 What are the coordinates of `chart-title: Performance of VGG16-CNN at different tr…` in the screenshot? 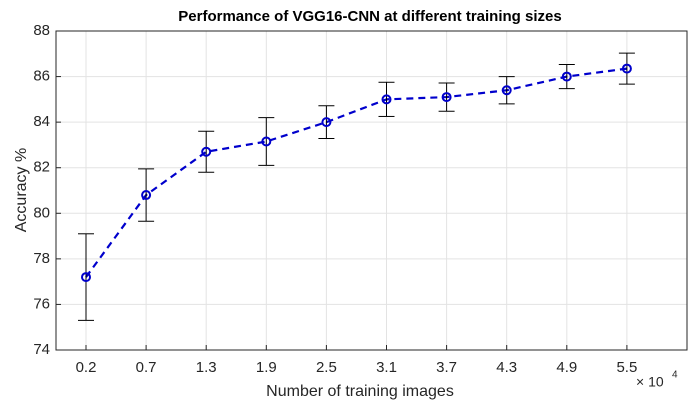 It's located at (369, 16).